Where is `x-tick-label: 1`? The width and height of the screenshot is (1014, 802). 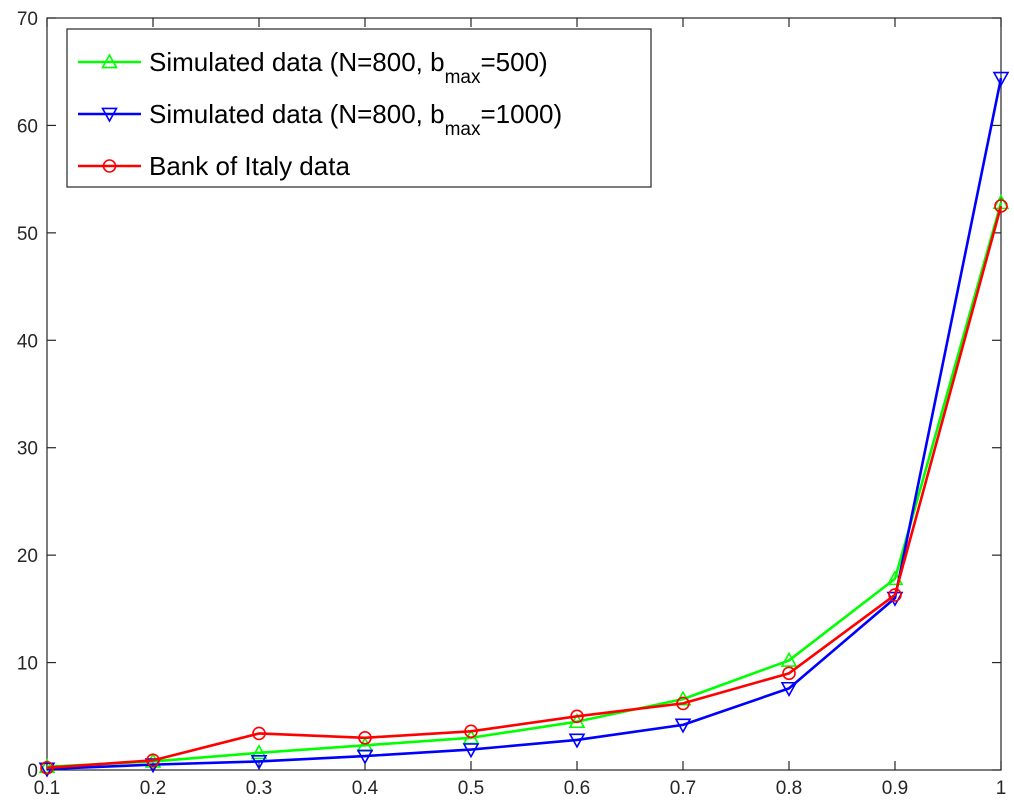 x-tick-label: 1 is located at coordinates (1001, 788).